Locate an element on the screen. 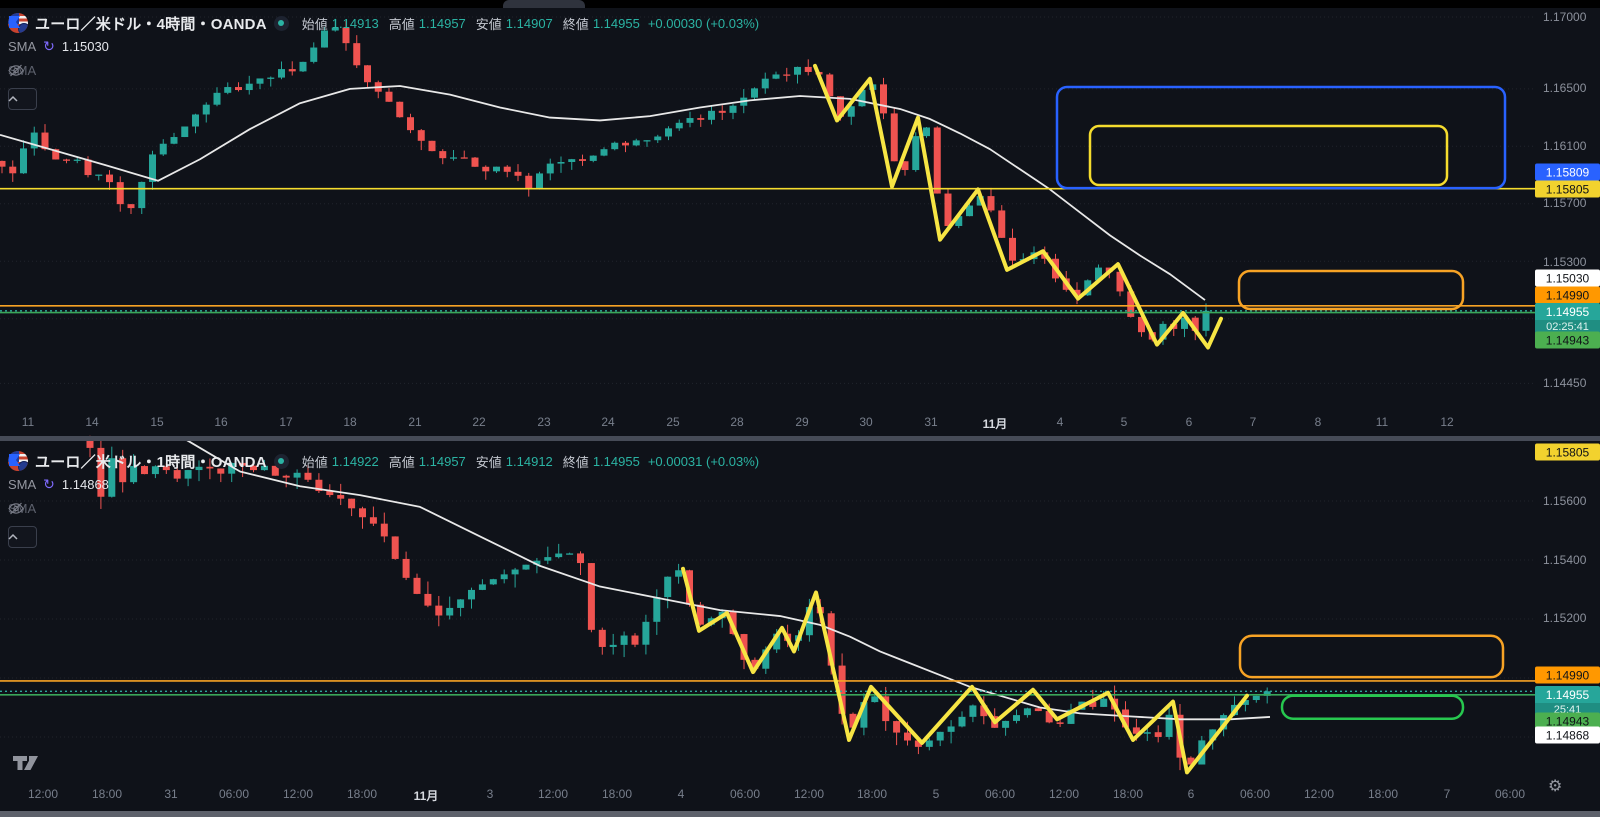 The image size is (1600, 817). sma-value: 1.14868 is located at coordinates (85, 484).